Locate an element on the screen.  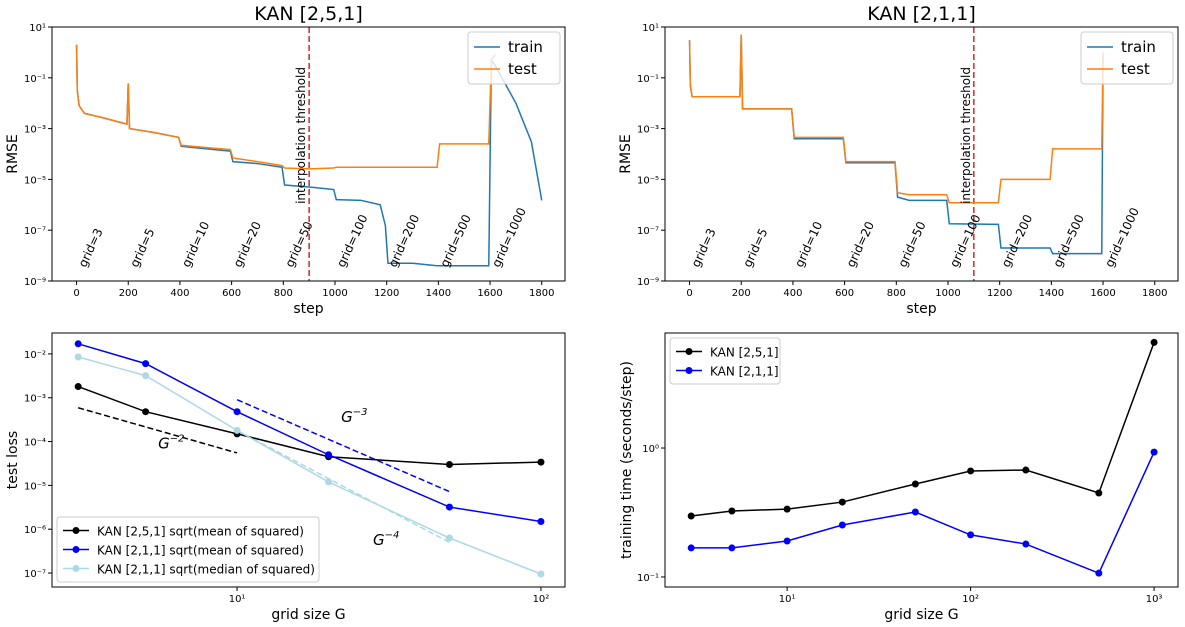
chart-title: KAN [2,5,1] is located at coordinates (308, 14).